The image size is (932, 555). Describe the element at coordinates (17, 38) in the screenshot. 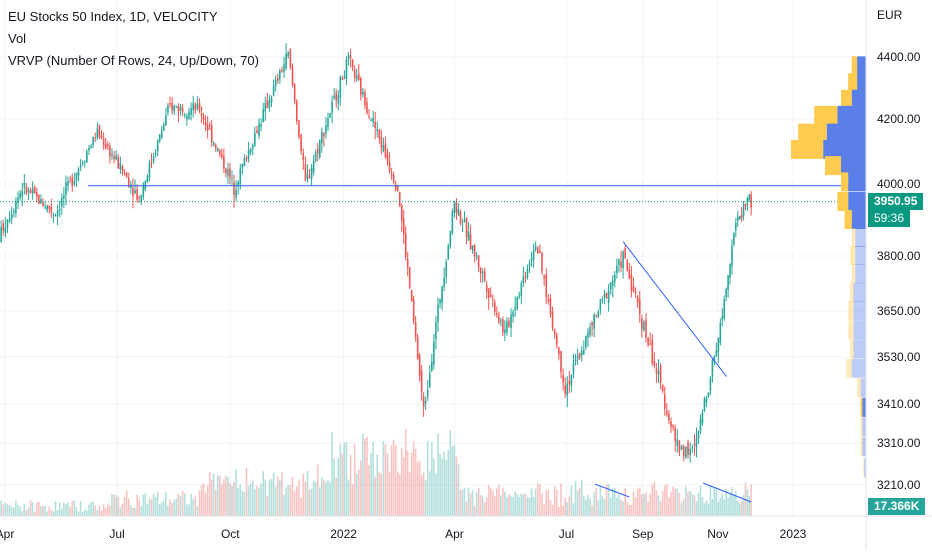

I see `volume-indicator-label: Vol` at that location.